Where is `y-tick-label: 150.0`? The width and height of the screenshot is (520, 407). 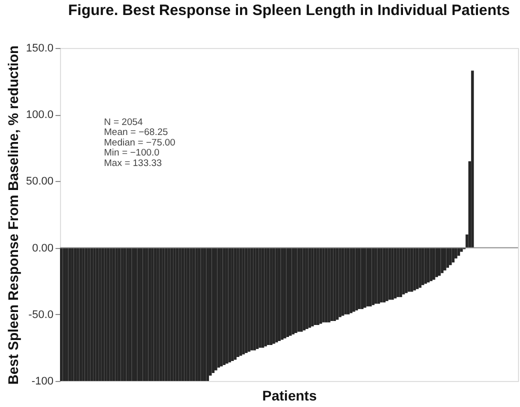 y-tick-label: 150.0 is located at coordinates (40, 48).